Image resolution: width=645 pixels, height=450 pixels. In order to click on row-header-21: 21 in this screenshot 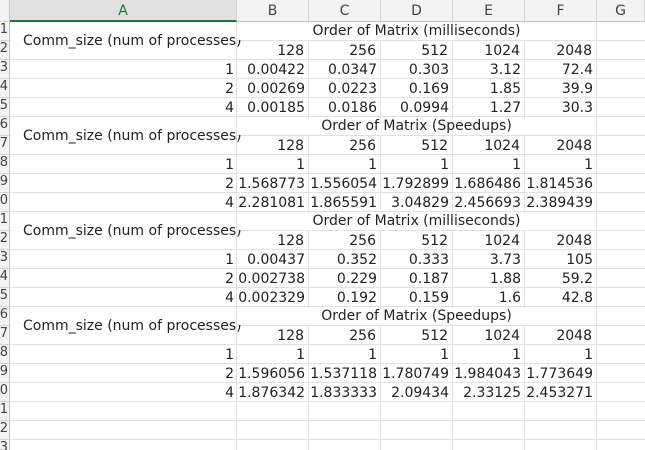, I will do `click(5, 411)`.